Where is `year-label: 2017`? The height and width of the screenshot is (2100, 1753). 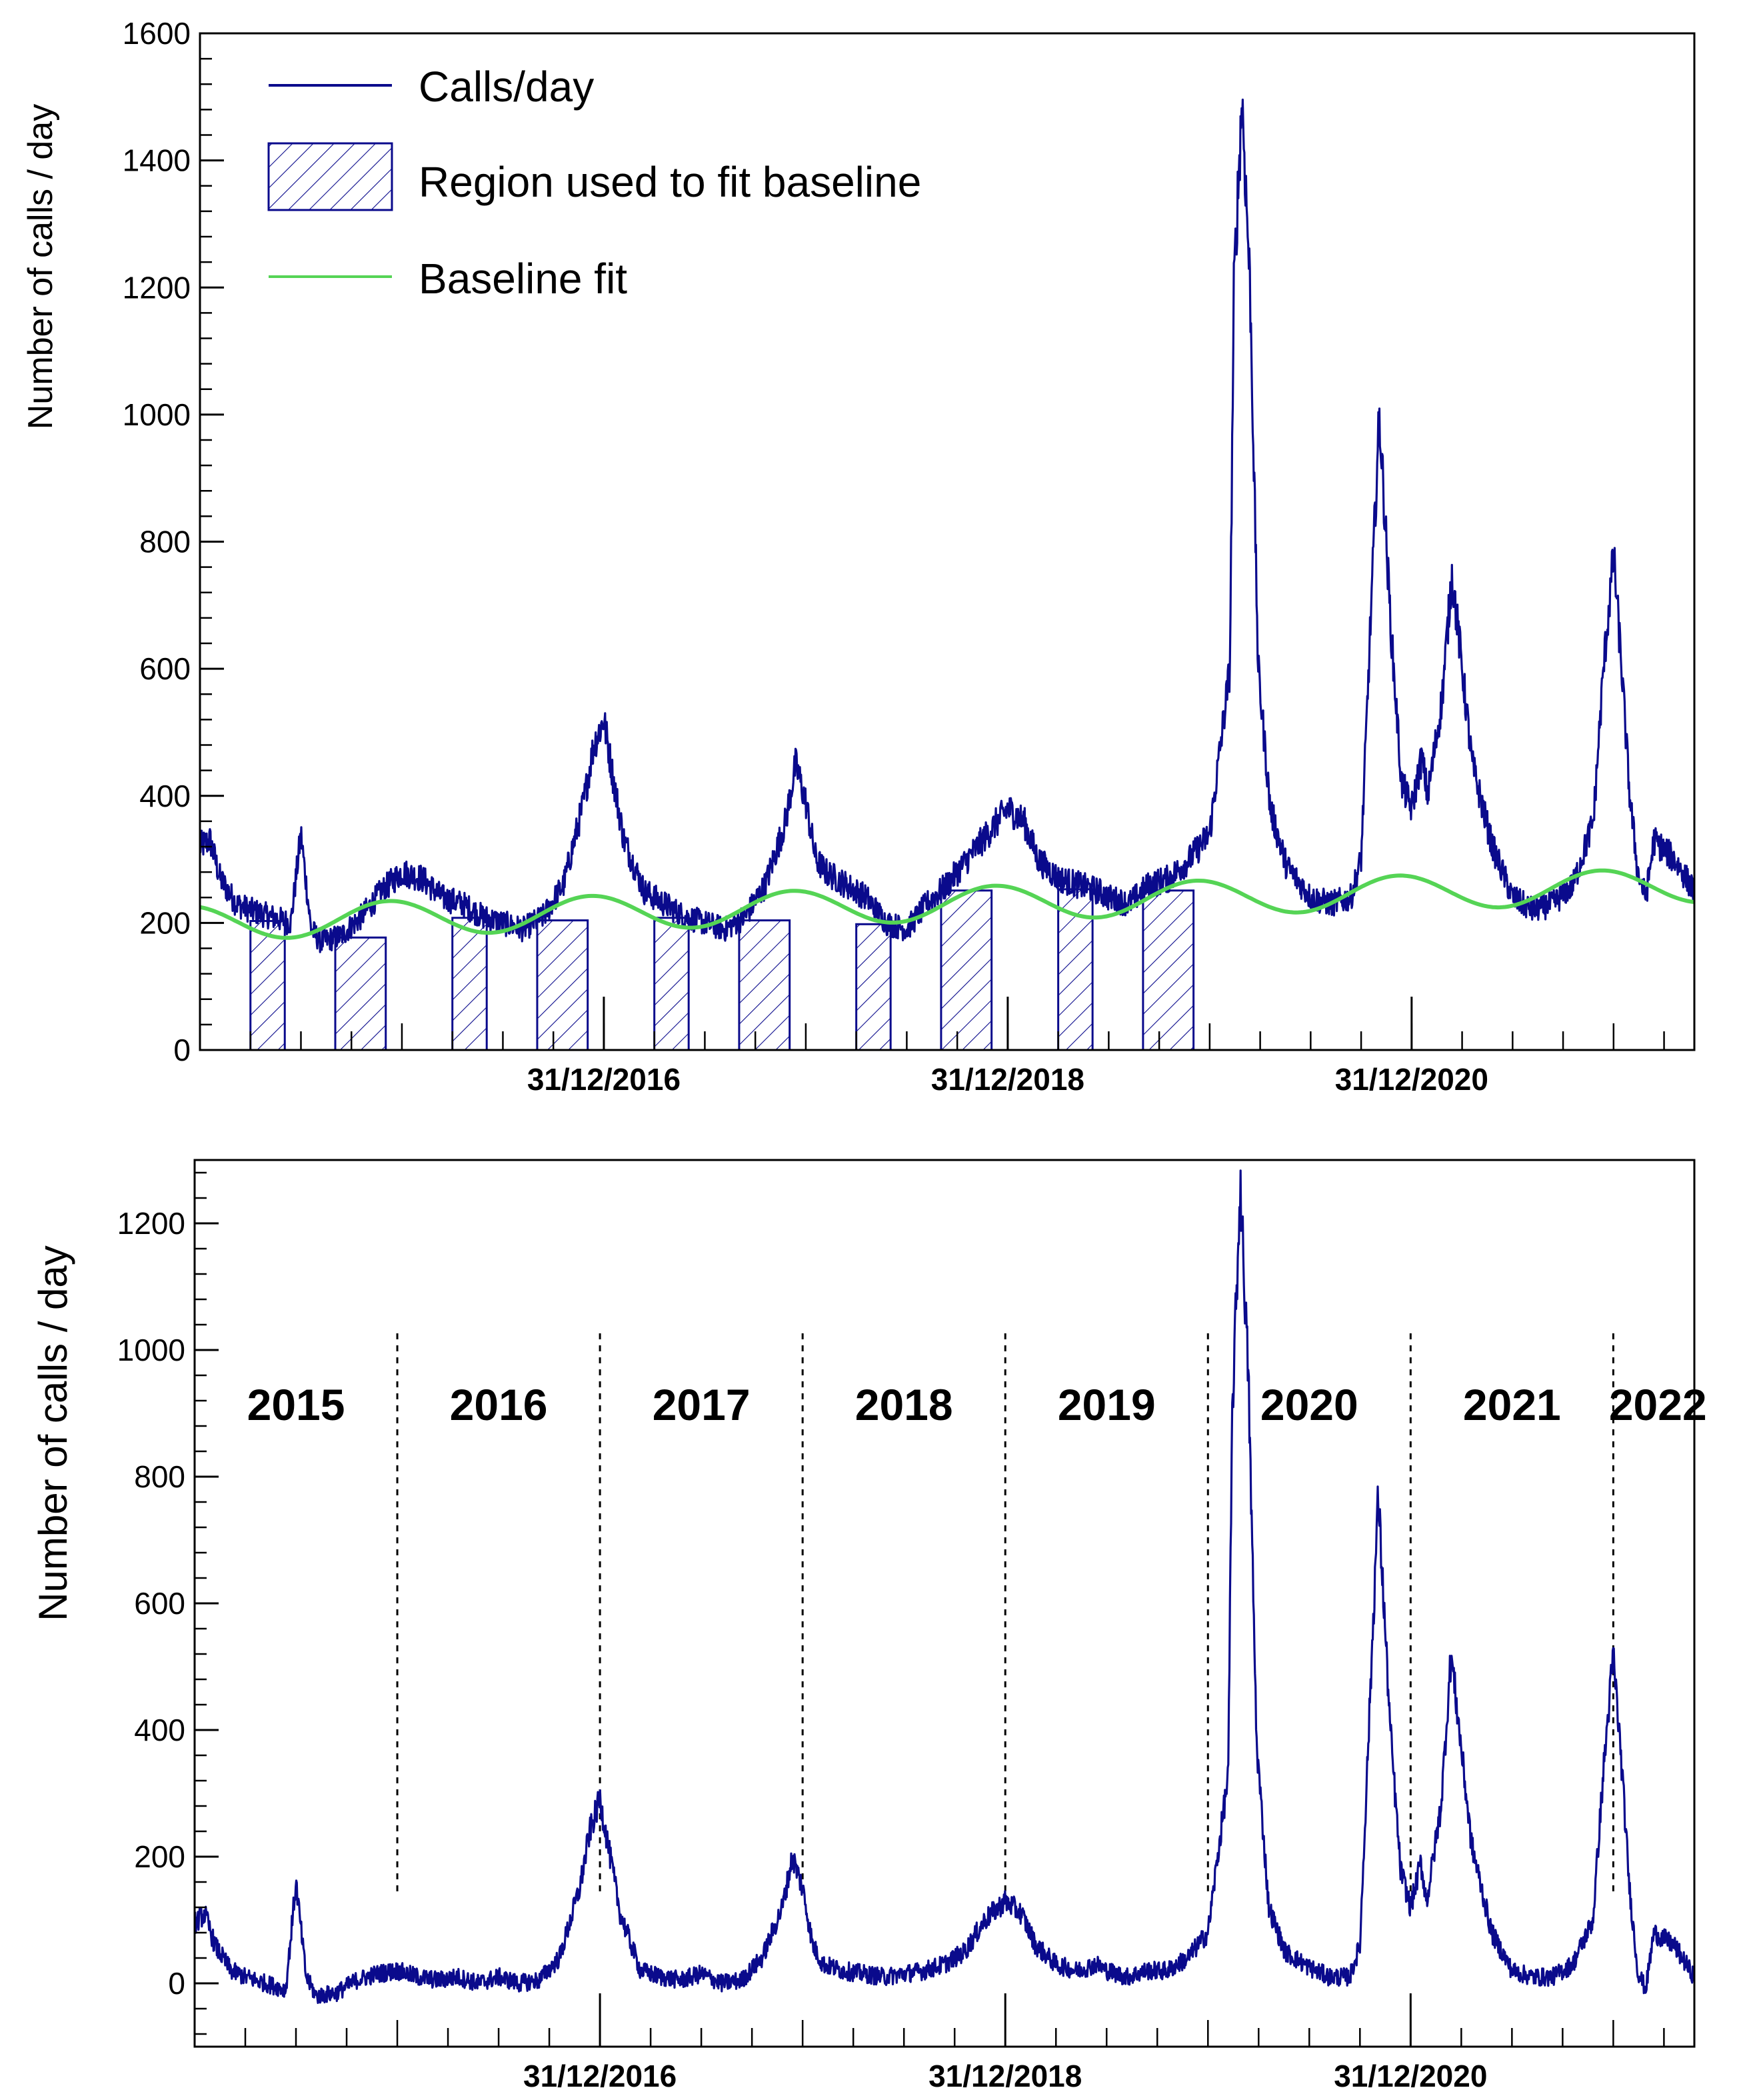
year-label: 2017 is located at coordinates (702, 1404).